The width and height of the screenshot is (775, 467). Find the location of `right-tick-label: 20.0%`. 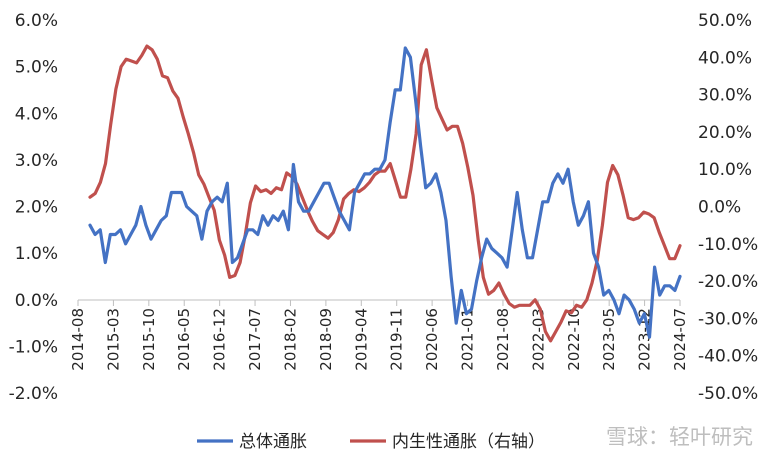

right-tick-label: 20.0% is located at coordinates (725, 133).